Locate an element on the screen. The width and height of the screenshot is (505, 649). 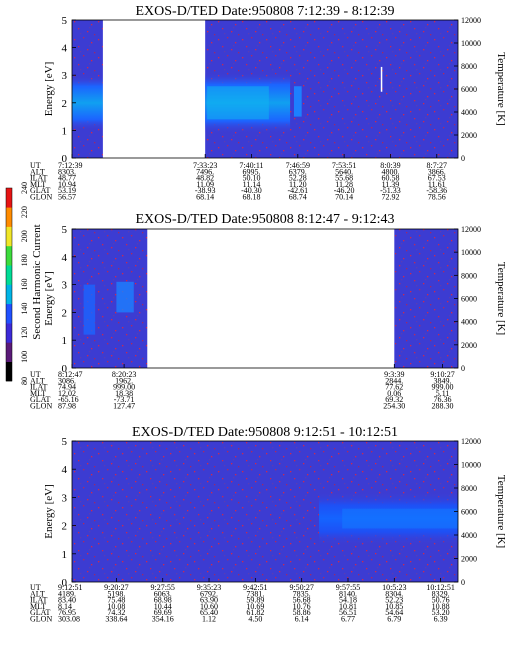
ephemeris-value: 56.68 is located at coordinates (302, 600).